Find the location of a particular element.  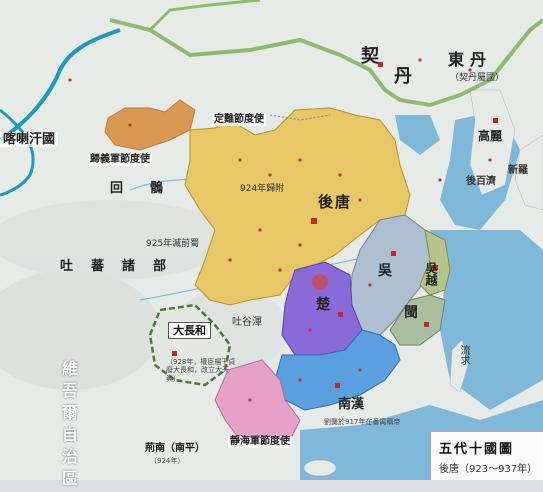

label-southern-han: 南漢 is located at coordinates (351, 404).